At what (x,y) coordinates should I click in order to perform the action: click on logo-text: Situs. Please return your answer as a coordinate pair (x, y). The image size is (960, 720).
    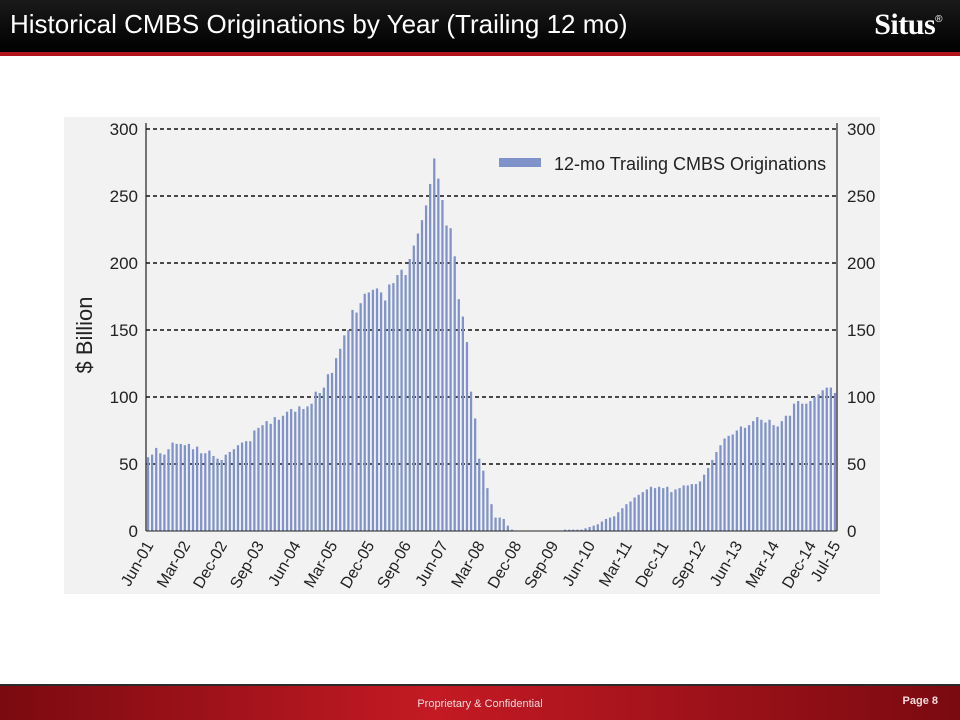
    Looking at the image, I should click on (905, 24).